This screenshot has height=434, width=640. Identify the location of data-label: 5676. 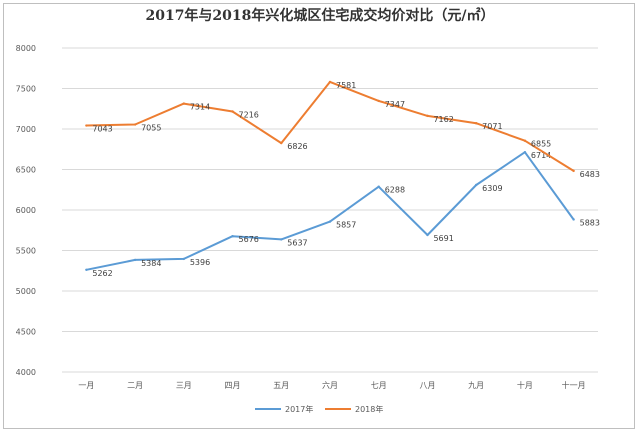
(249, 239).